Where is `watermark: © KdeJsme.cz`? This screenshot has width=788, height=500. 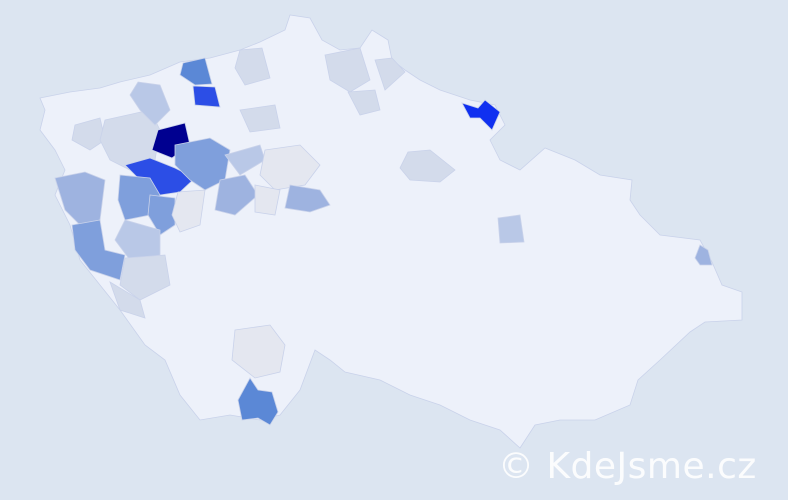
watermark: © KdeJsme.cz is located at coordinates (627, 466).